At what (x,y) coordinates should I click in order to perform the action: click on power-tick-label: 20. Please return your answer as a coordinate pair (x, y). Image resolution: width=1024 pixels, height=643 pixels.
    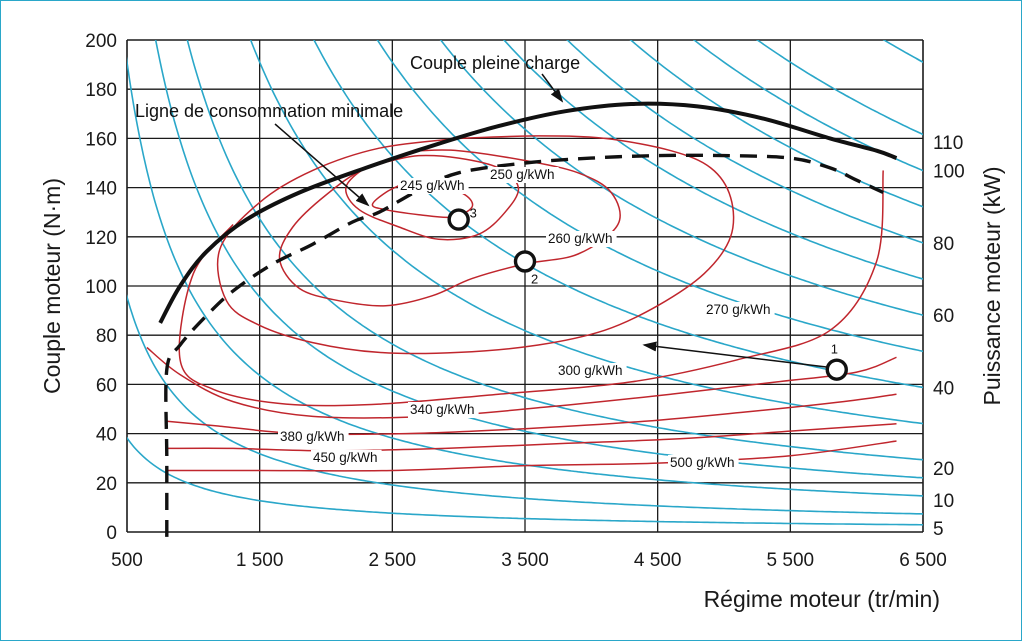
    Looking at the image, I should click on (943, 469).